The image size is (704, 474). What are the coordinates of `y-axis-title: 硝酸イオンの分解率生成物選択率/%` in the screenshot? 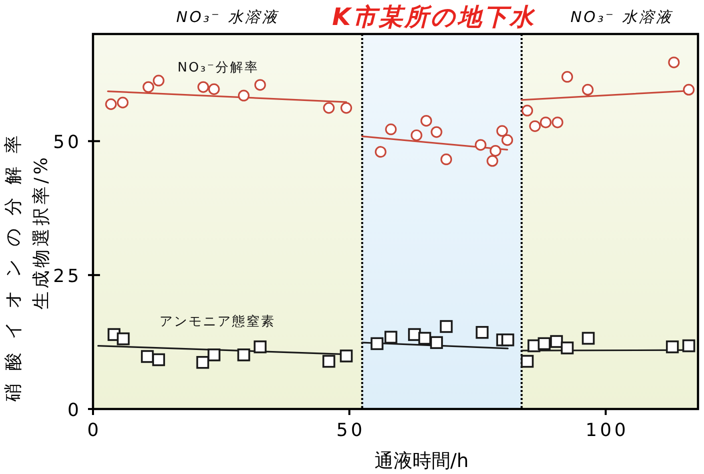 It's located at (27, 262).